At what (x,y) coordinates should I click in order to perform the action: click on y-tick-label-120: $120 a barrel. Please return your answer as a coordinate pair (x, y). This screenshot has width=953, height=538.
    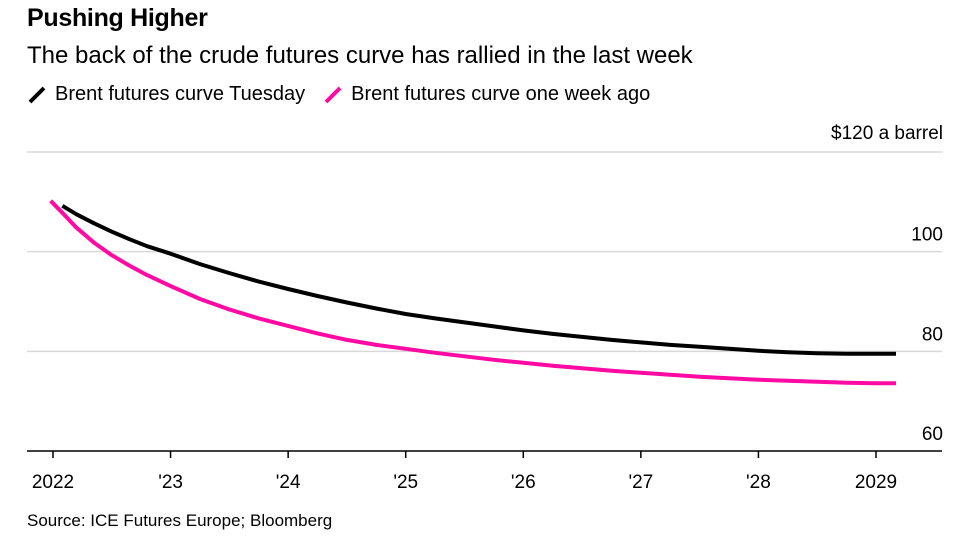
    Looking at the image, I should click on (887, 133).